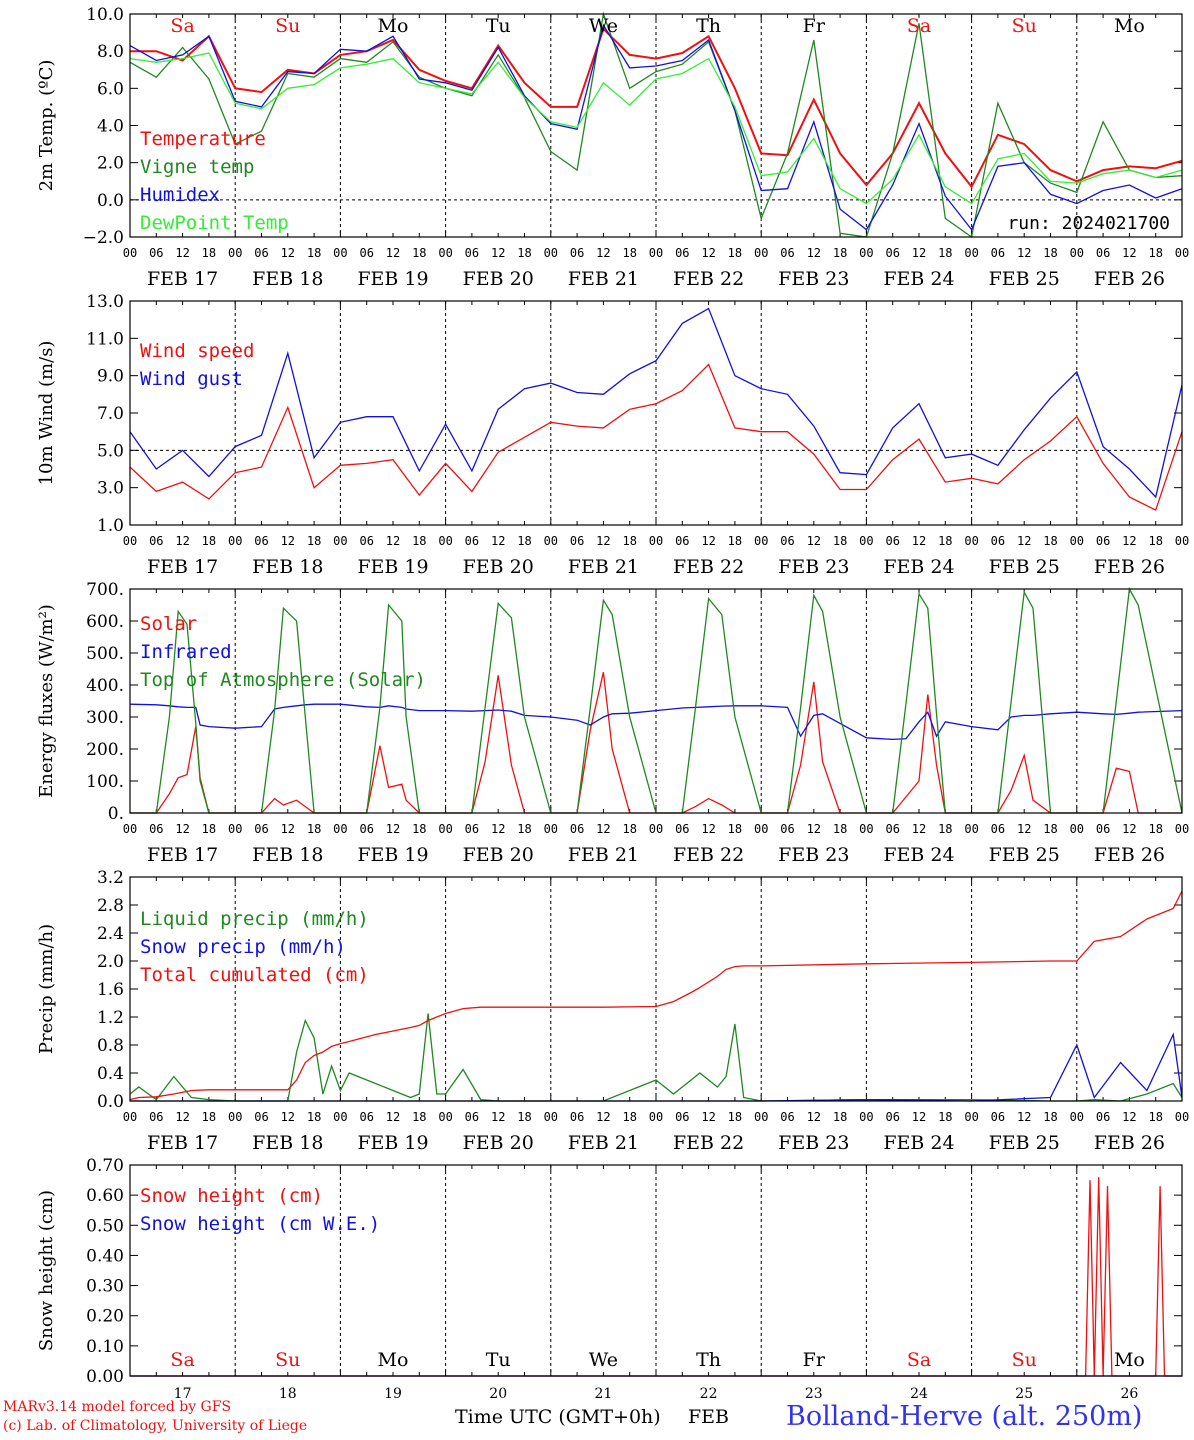  I want to click on y-axis-label: Precip (mm/h), so click(46, 989).